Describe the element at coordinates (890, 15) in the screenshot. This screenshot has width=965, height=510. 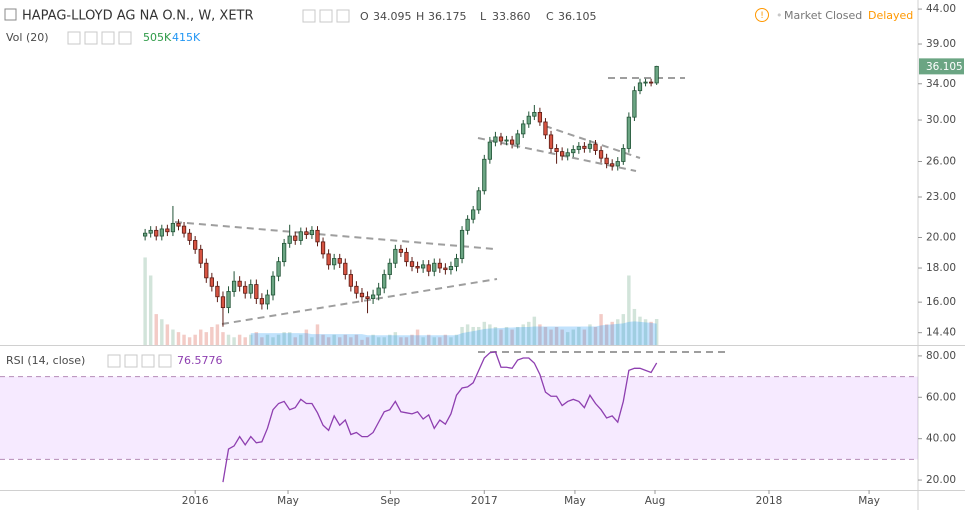
I see `delay-status: Delayed` at that location.